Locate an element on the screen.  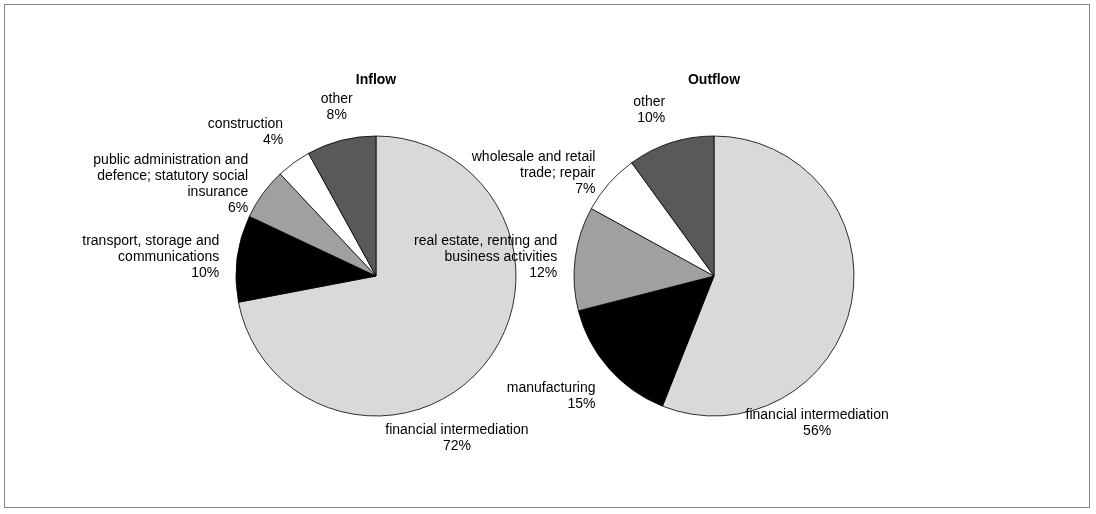
data-label: 4% is located at coordinates (273, 139).